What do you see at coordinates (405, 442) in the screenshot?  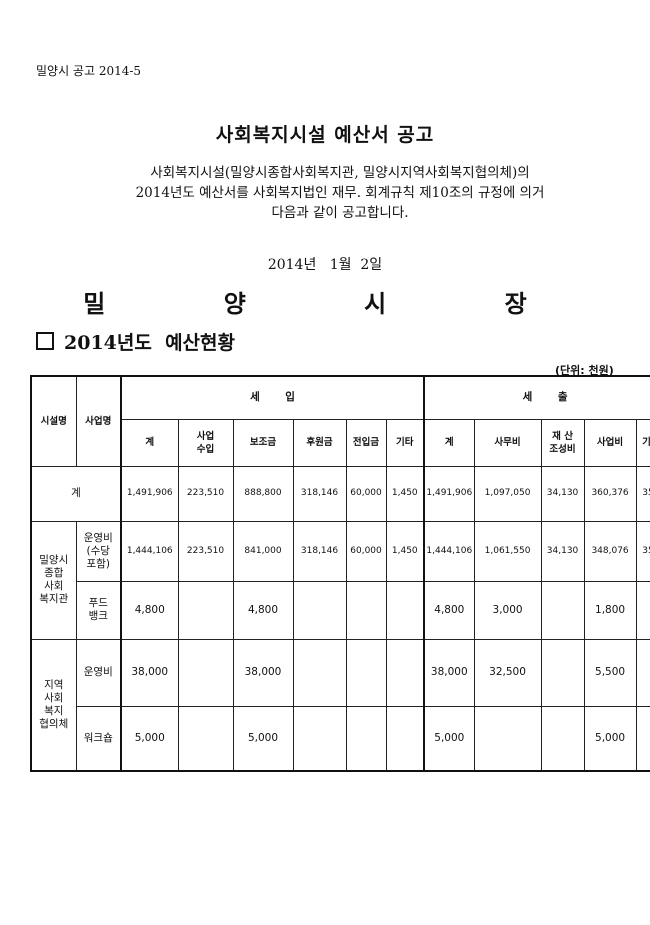 I see `income-col-header: 기타` at bounding box center [405, 442].